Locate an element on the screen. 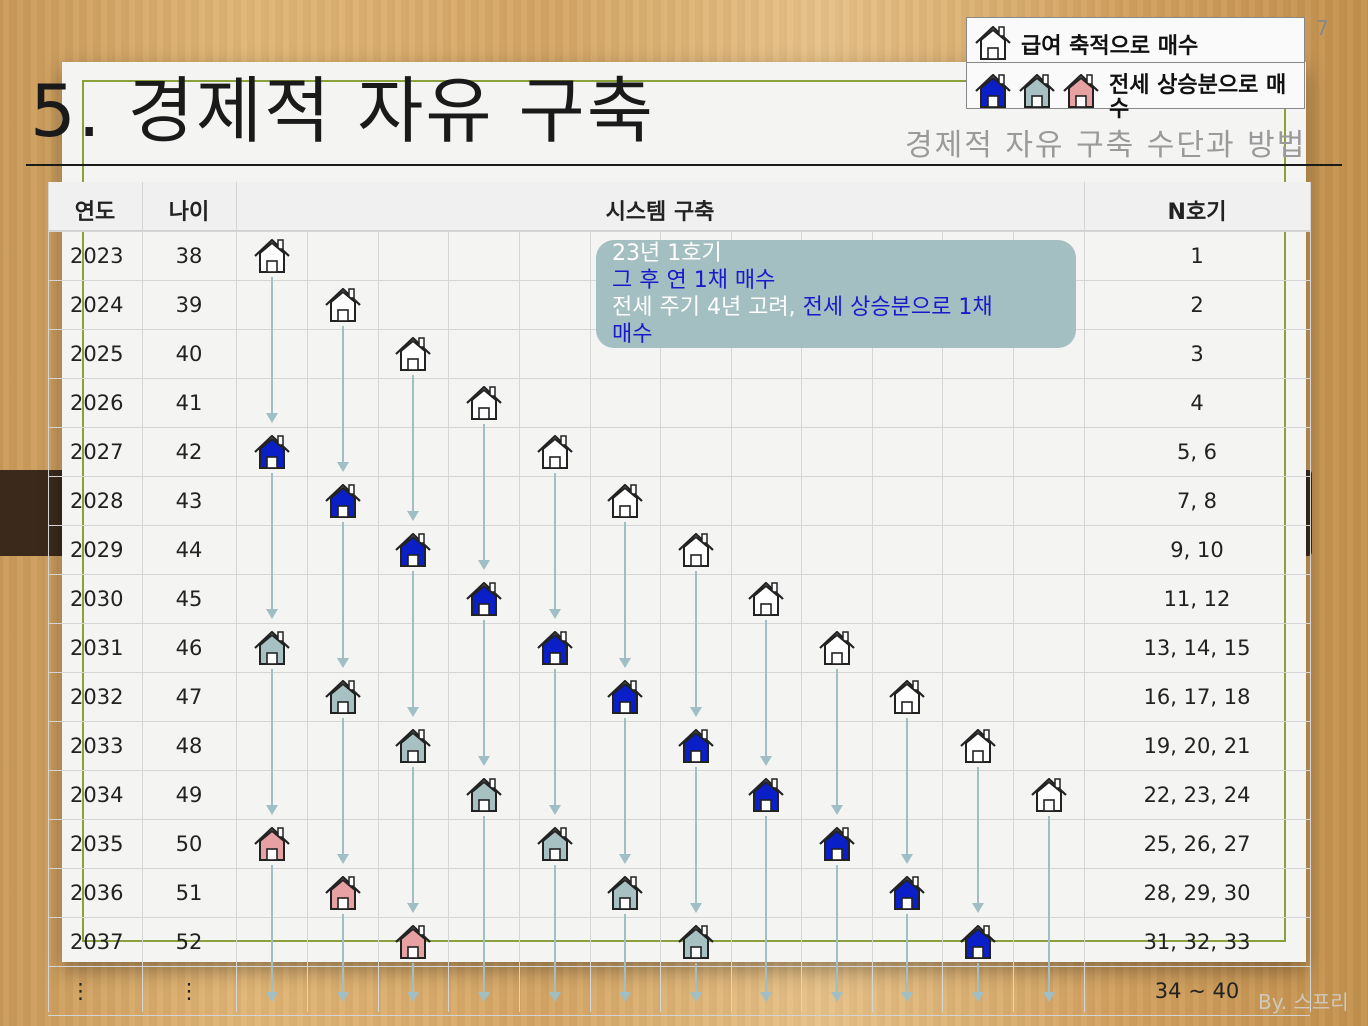 This screenshot has width=1368, height=1026. cell-n: 13, 14, 15 is located at coordinates (1197, 648).